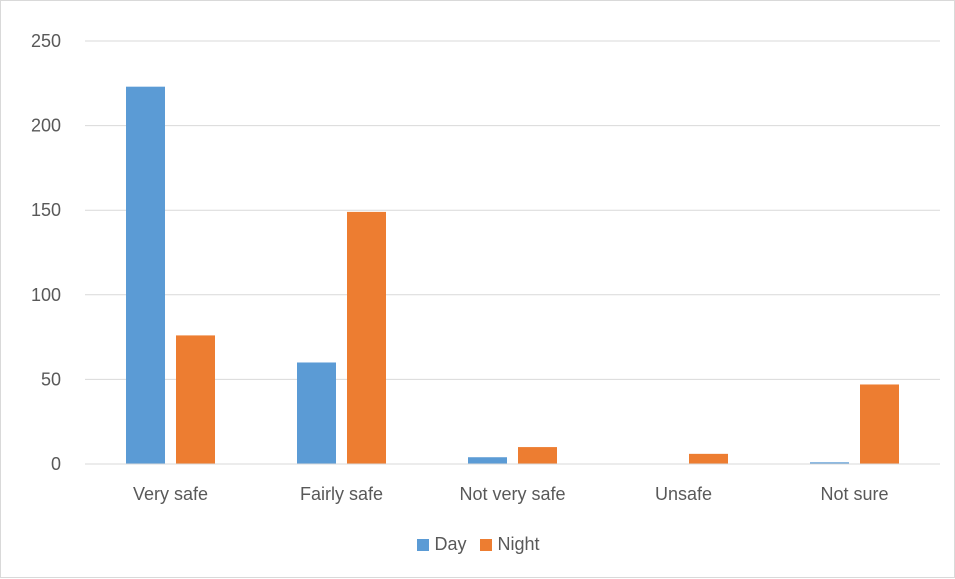 The height and width of the screenshot is (579, 955). I want to click on y-tick-label: 100, so click(46, 295).